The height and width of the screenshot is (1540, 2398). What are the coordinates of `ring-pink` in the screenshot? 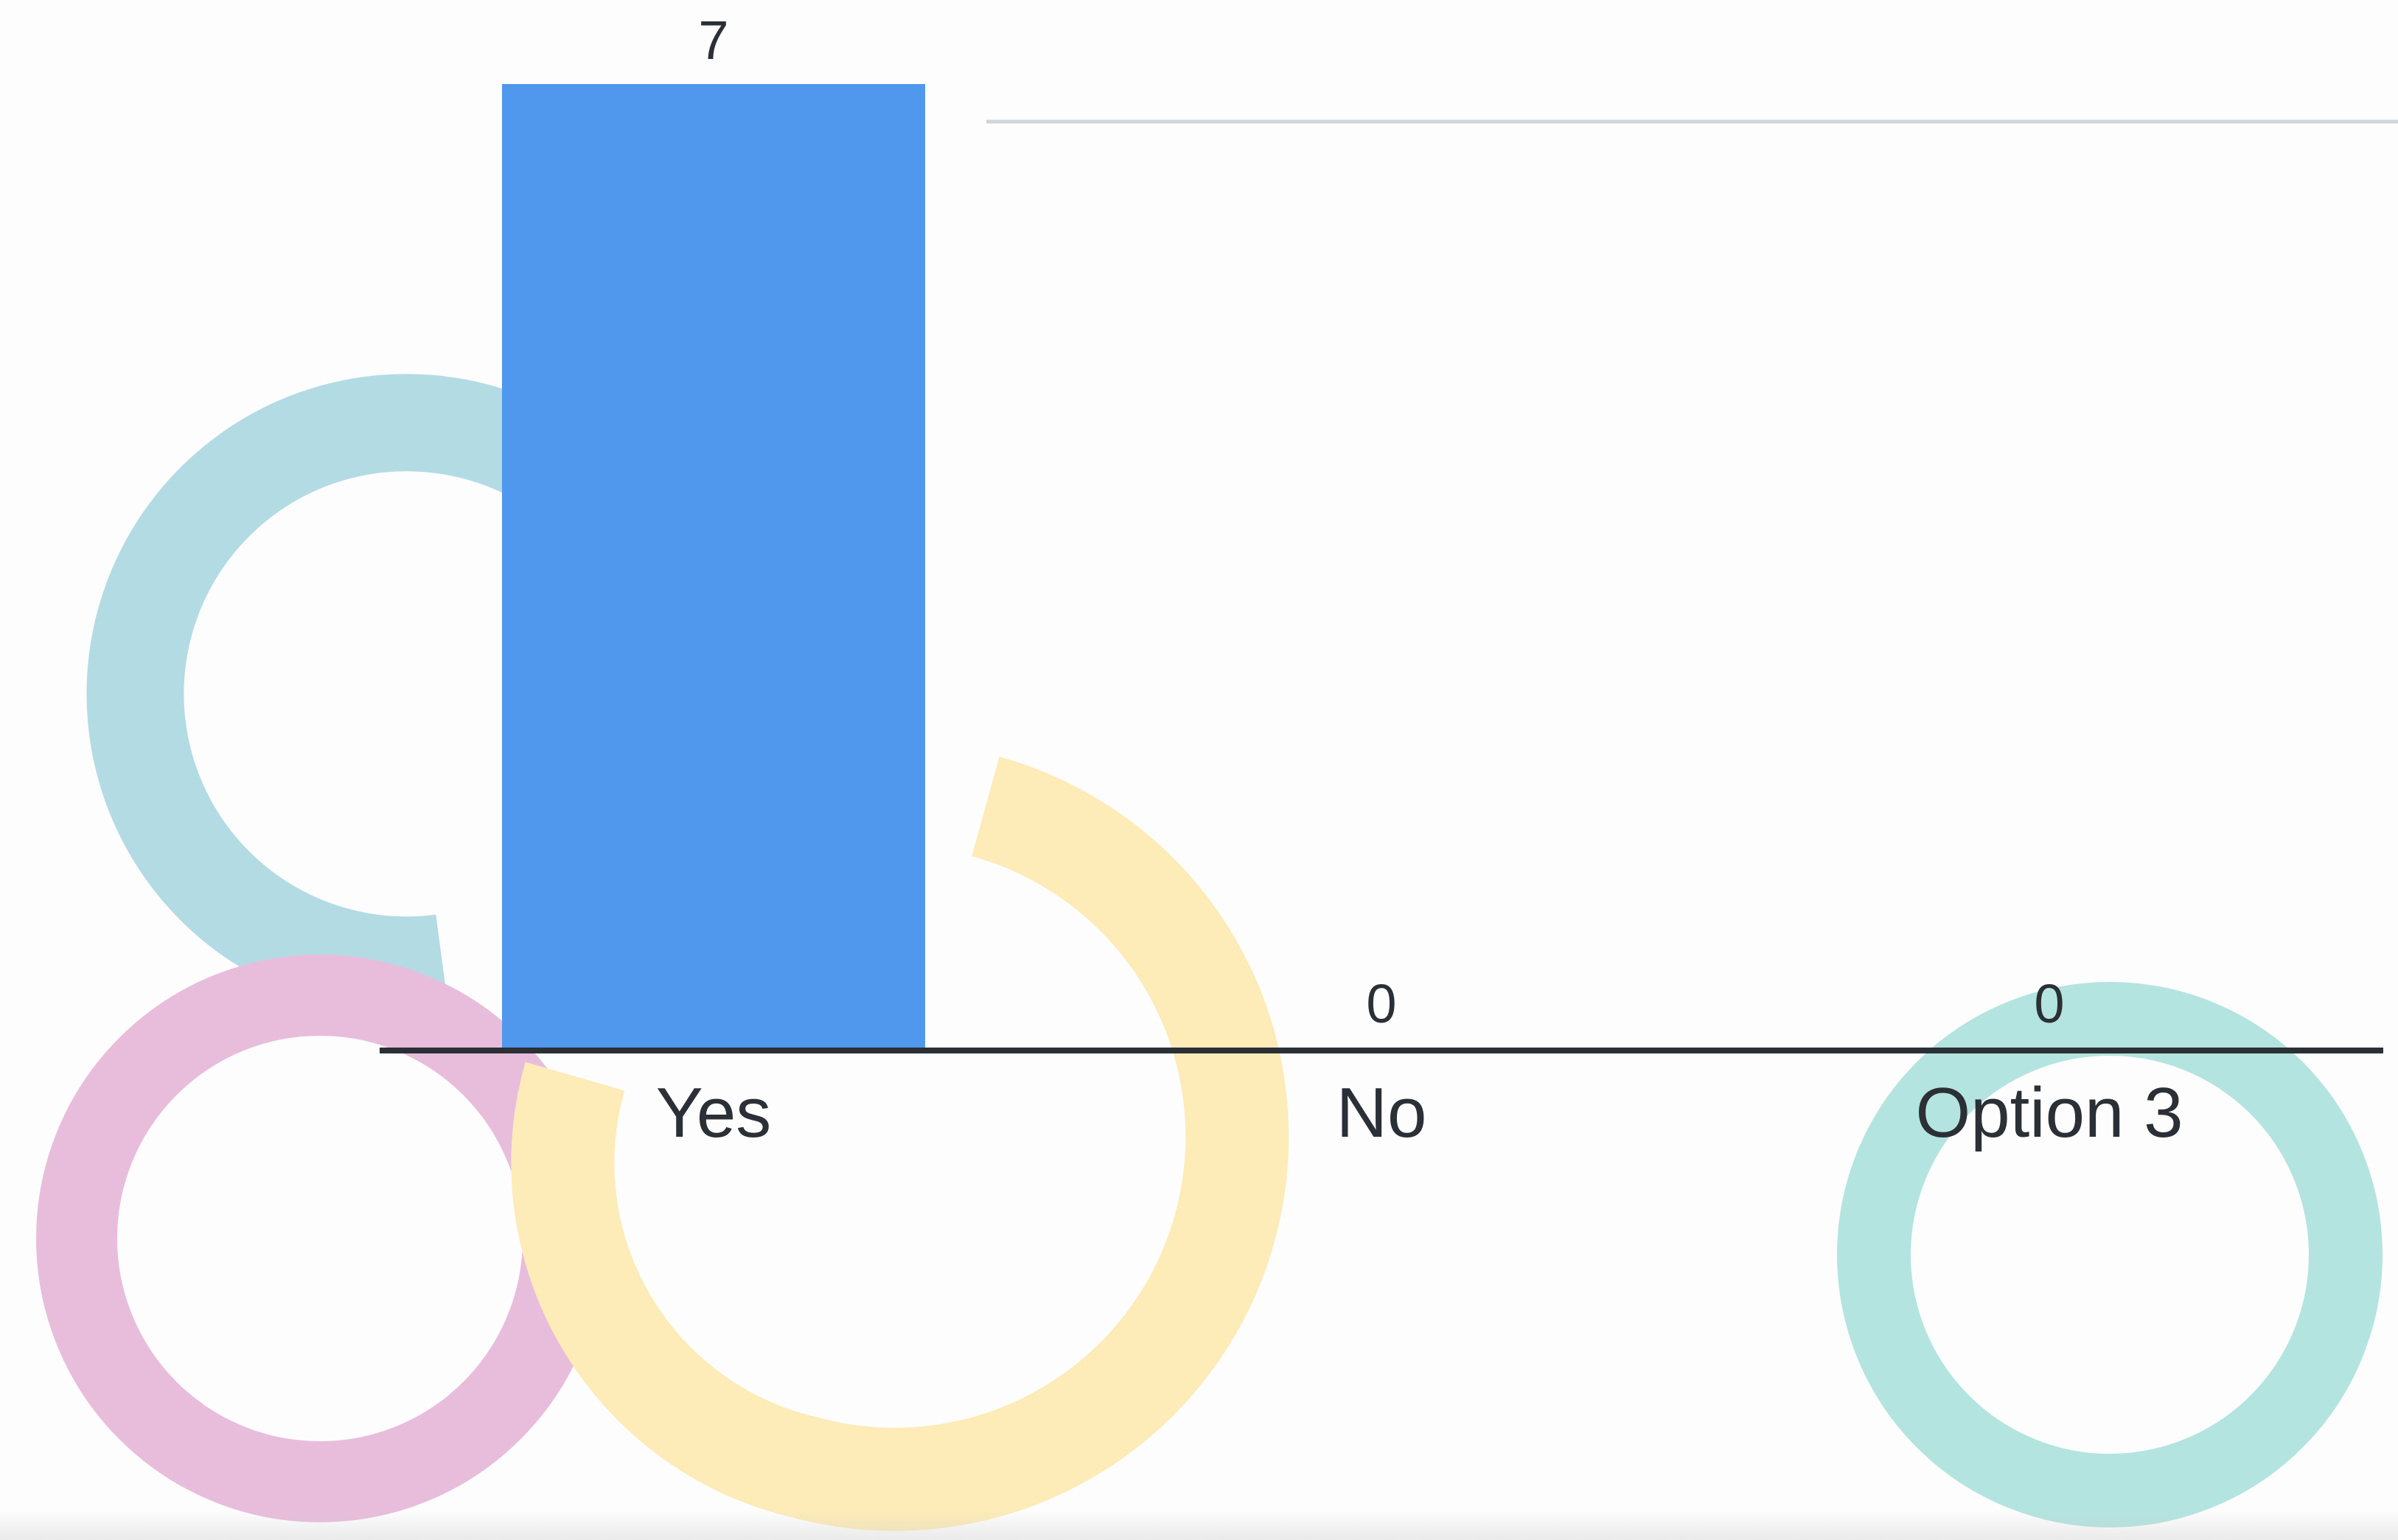 It's located at (320, 1238).